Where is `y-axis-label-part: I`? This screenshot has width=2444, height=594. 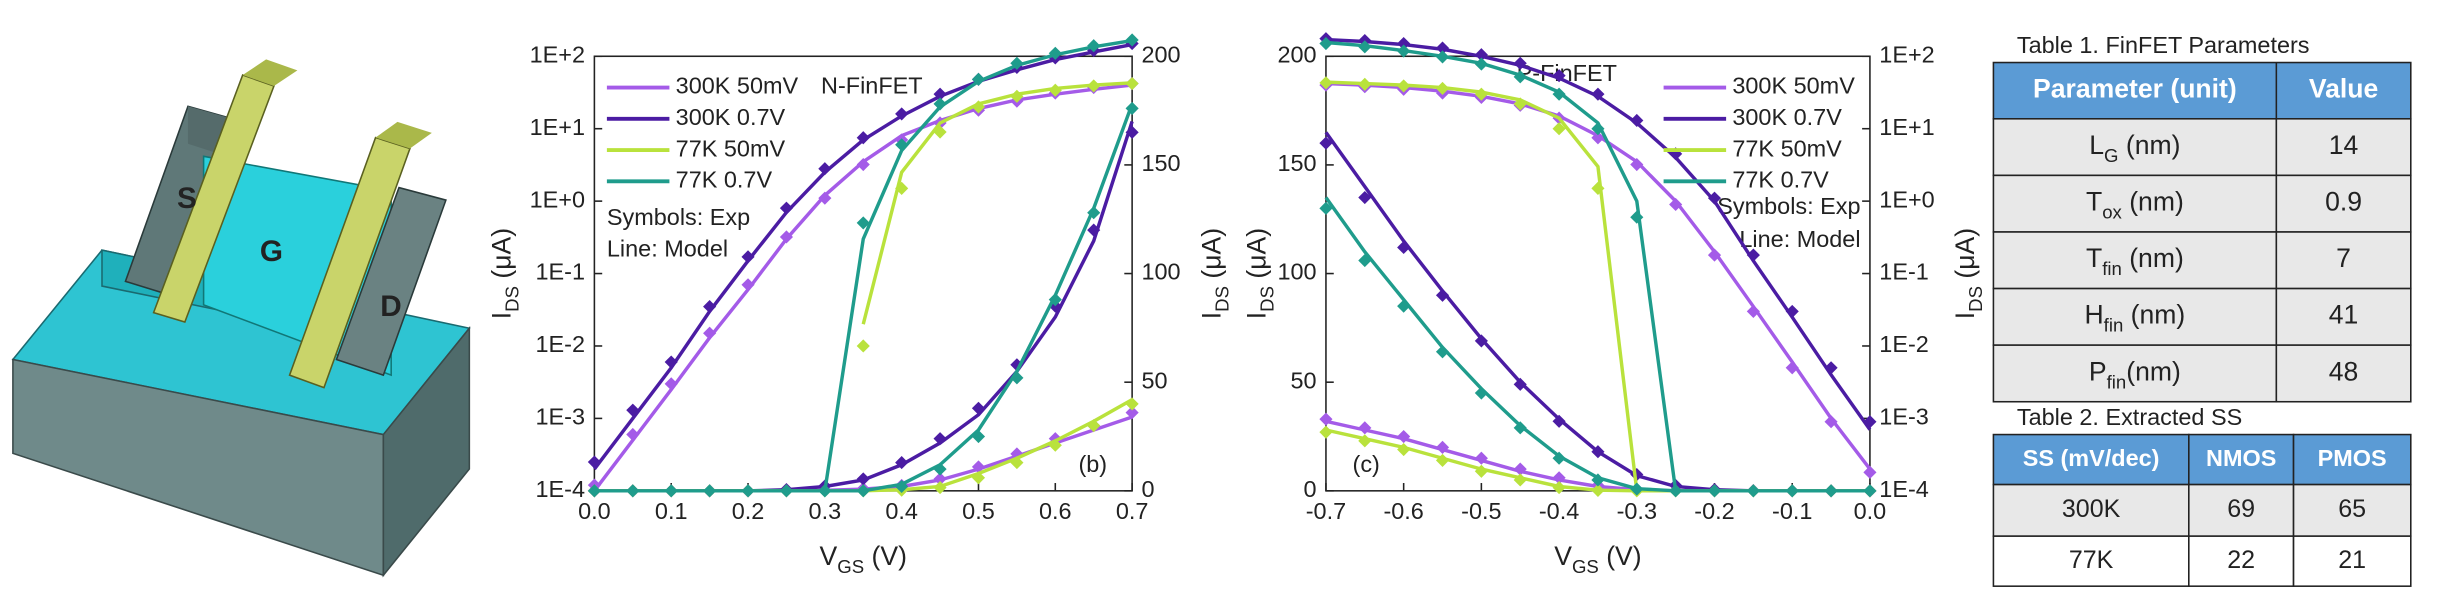 y-axis-label-part: I is located at coordinates (502, 315).